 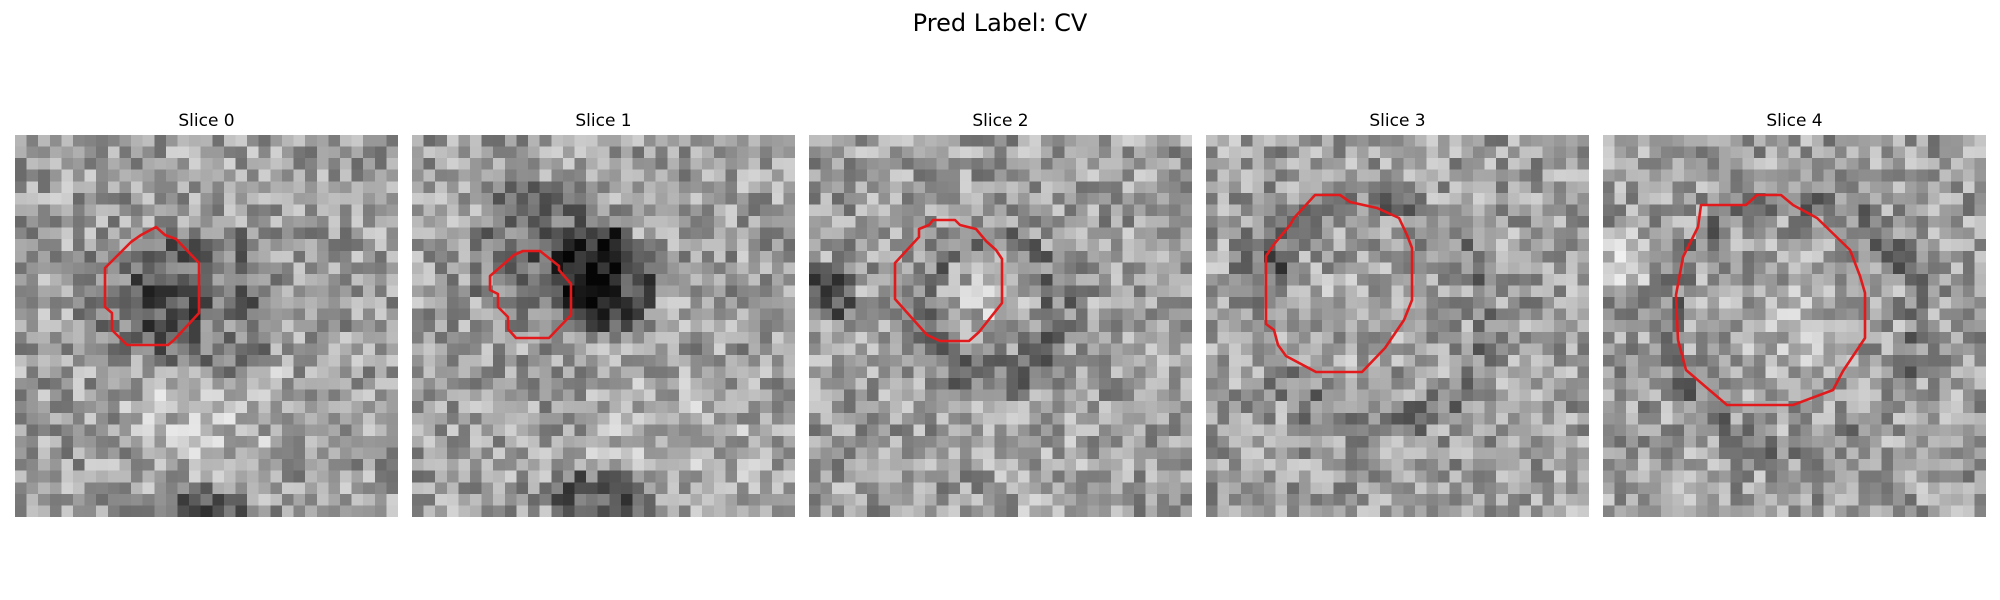 I want to click on slice-title: Slice 4, so click(x=1794, y=121).